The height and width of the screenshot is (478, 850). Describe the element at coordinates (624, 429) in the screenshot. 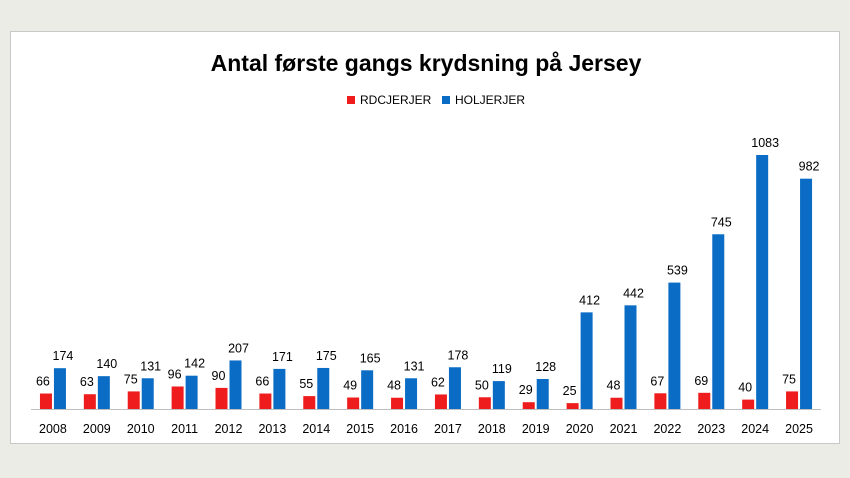

I see `x-tick-label-2021: 2021` at that location.